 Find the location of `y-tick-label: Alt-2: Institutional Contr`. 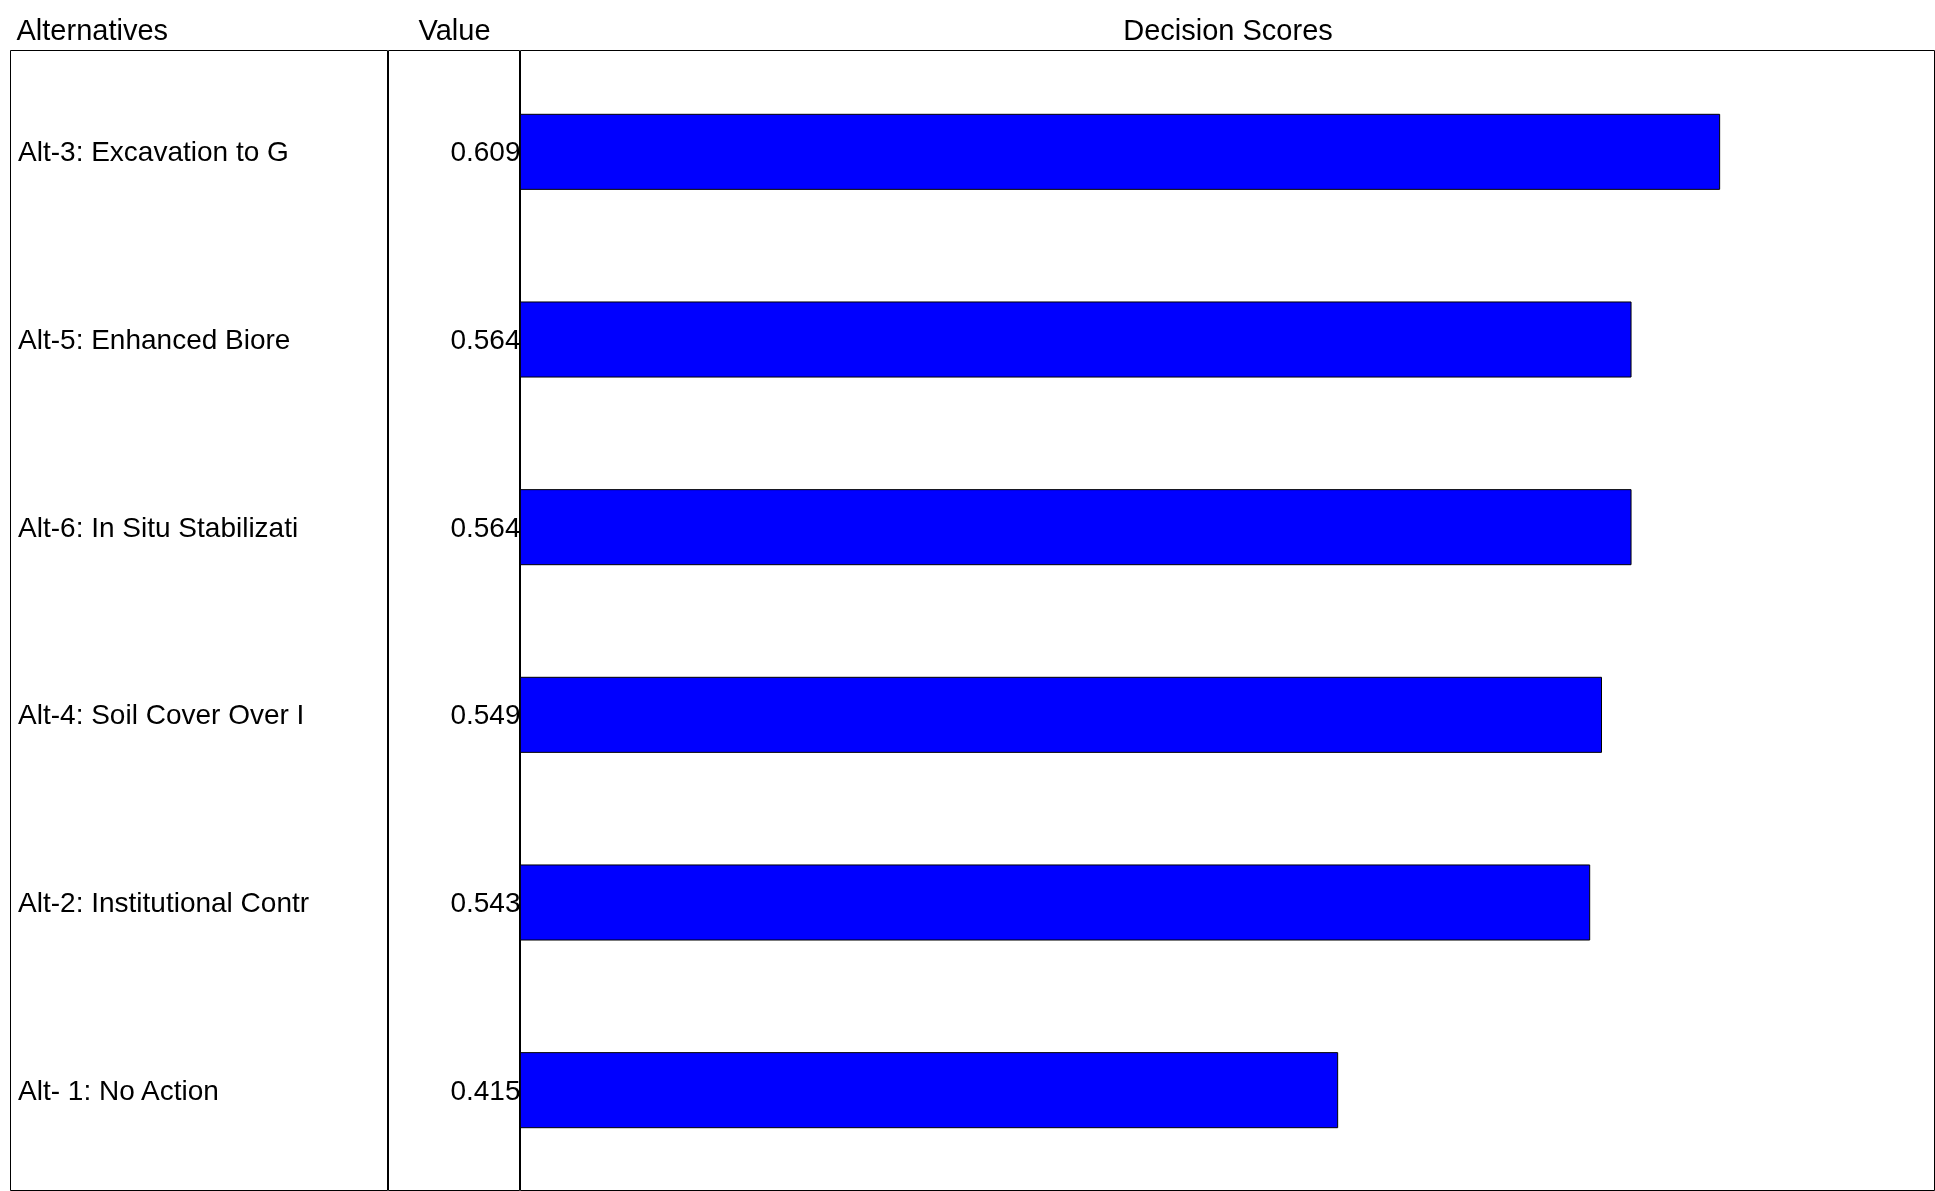

y-tick-label: Alt-2: Institutional Contr is located at coordinates (164, 902).